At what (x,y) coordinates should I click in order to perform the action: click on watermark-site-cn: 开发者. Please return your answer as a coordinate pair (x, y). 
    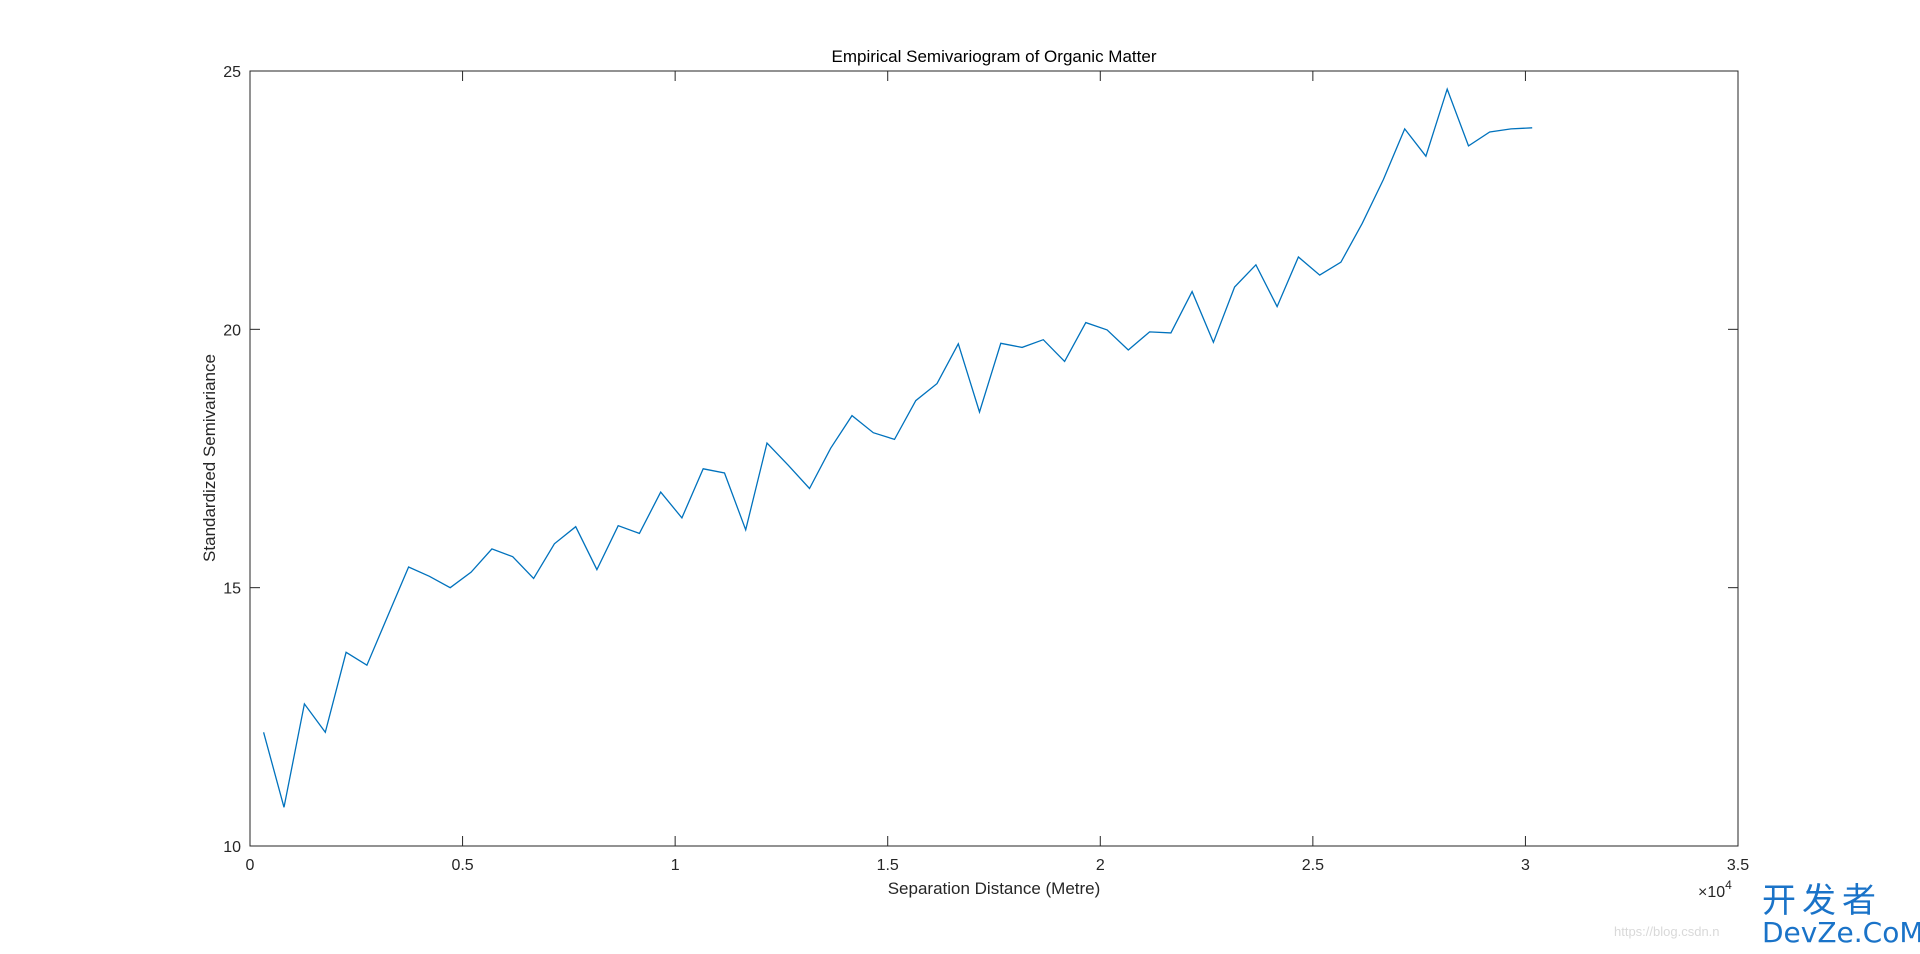
    Looking at the image, I should click on (1822, 901).